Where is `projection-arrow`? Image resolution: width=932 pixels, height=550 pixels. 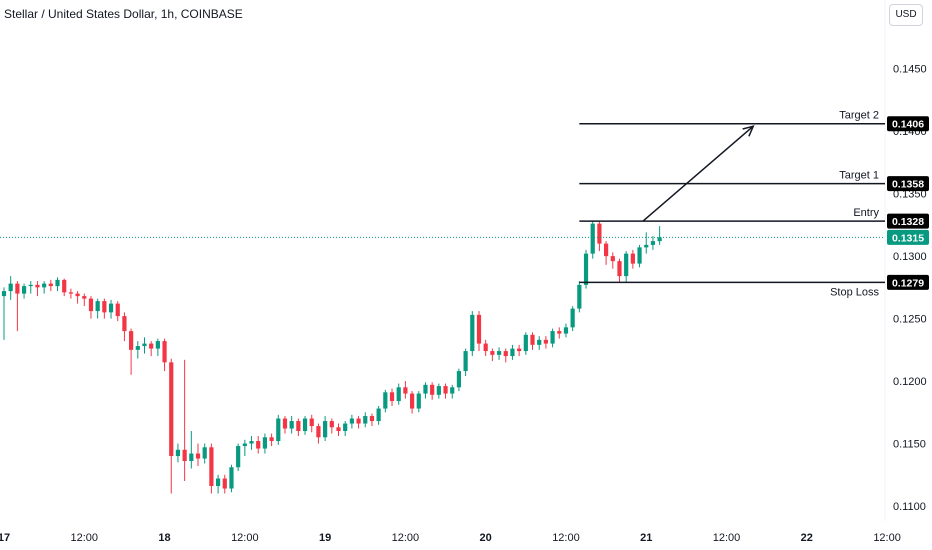
projection-arrow is located at coordinates (698, 173).